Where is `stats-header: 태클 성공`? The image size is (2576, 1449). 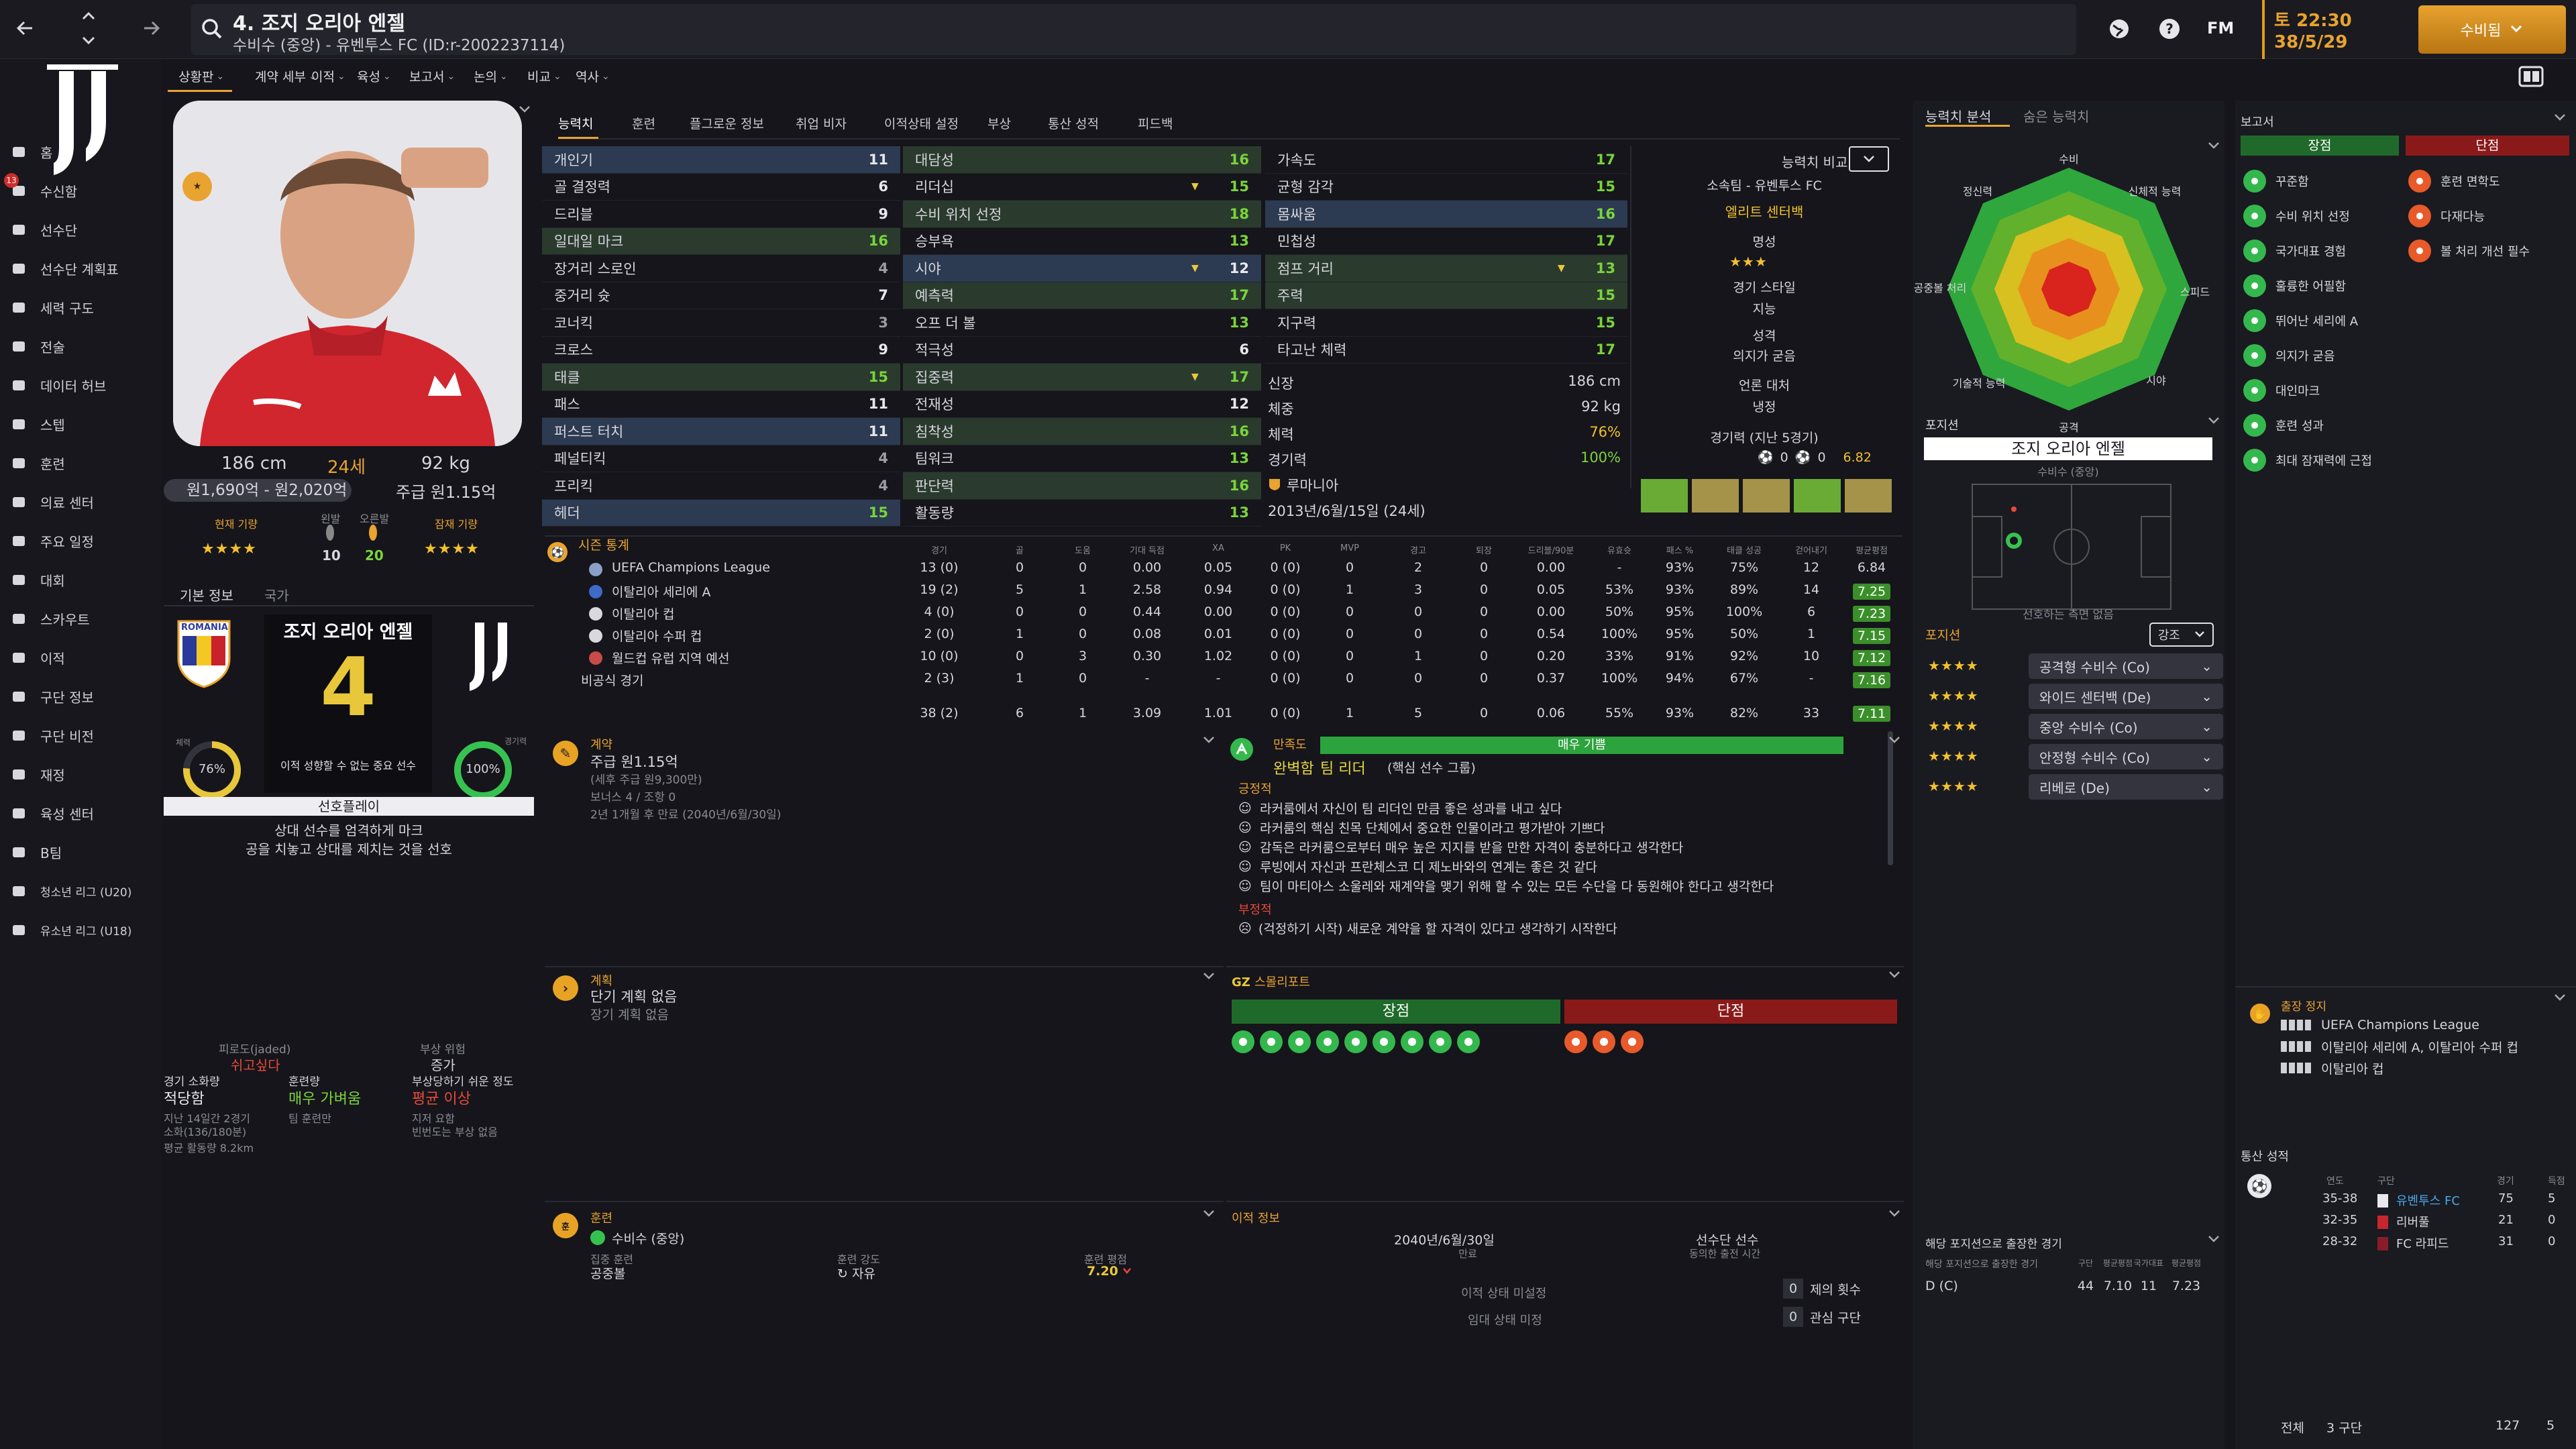
stats-header: 태클 성공 is located at coordinates (1744, 551).